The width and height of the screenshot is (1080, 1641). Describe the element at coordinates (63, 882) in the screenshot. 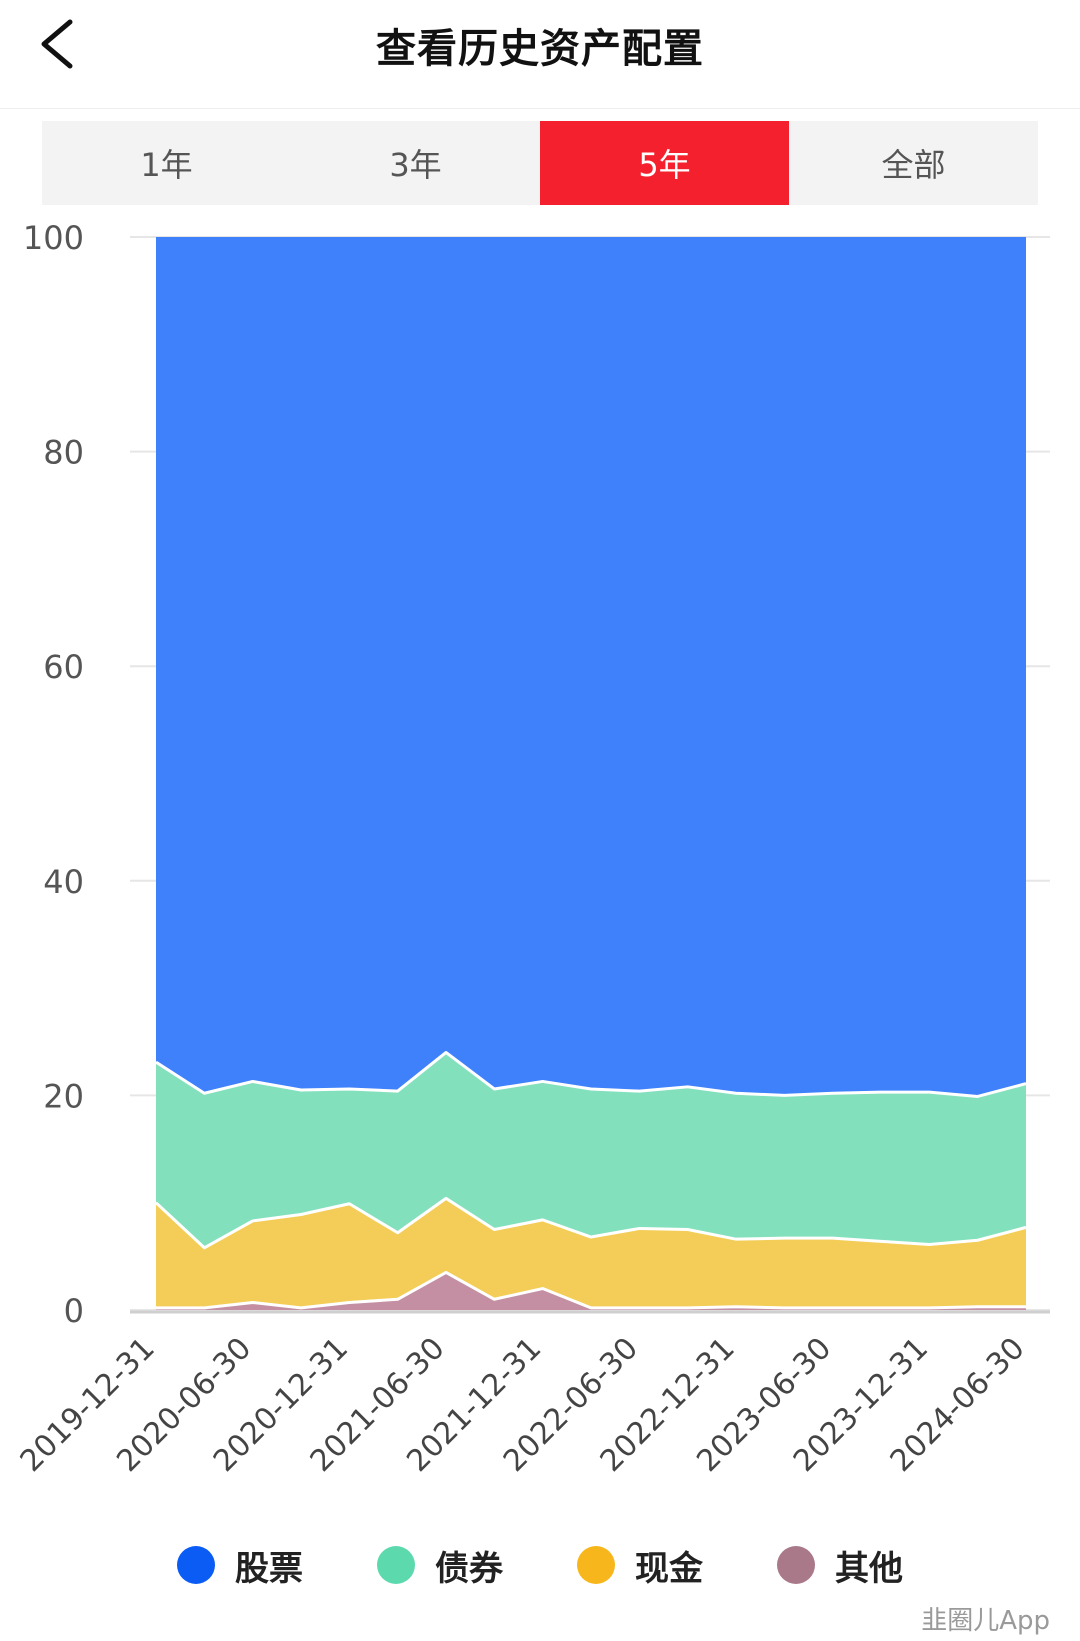

I see `y-tick-label: 40` at that location.